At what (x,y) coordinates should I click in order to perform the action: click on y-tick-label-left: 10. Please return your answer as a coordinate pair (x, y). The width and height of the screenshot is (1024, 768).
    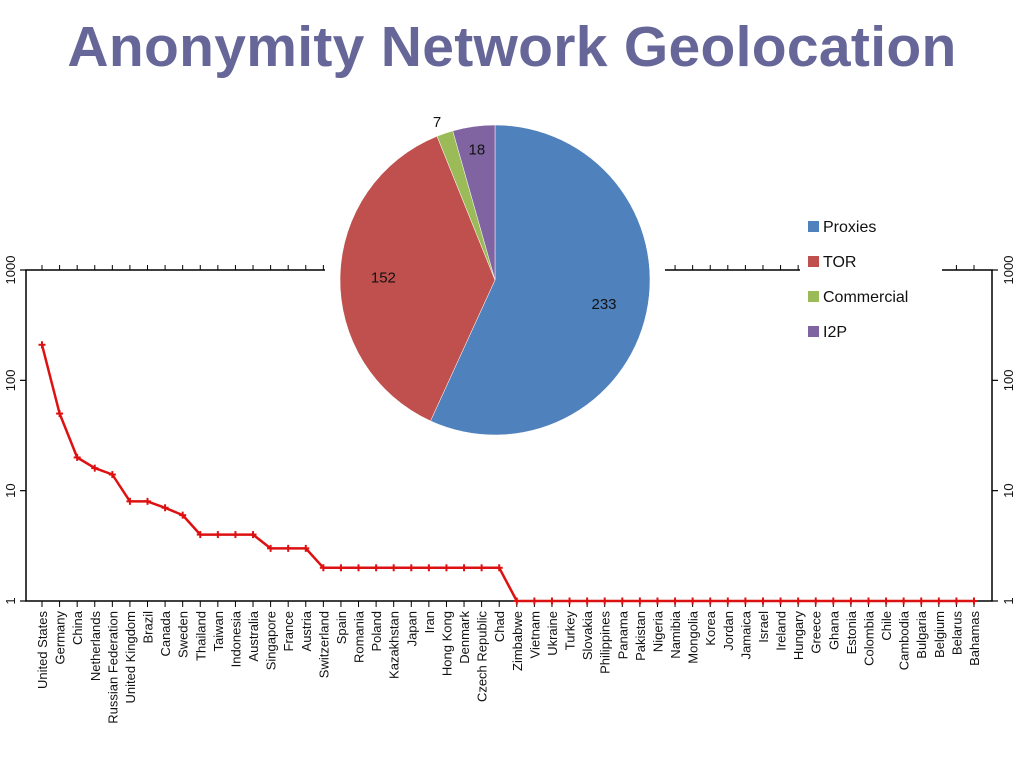
    Looking at the image, I should click on (10, 490).